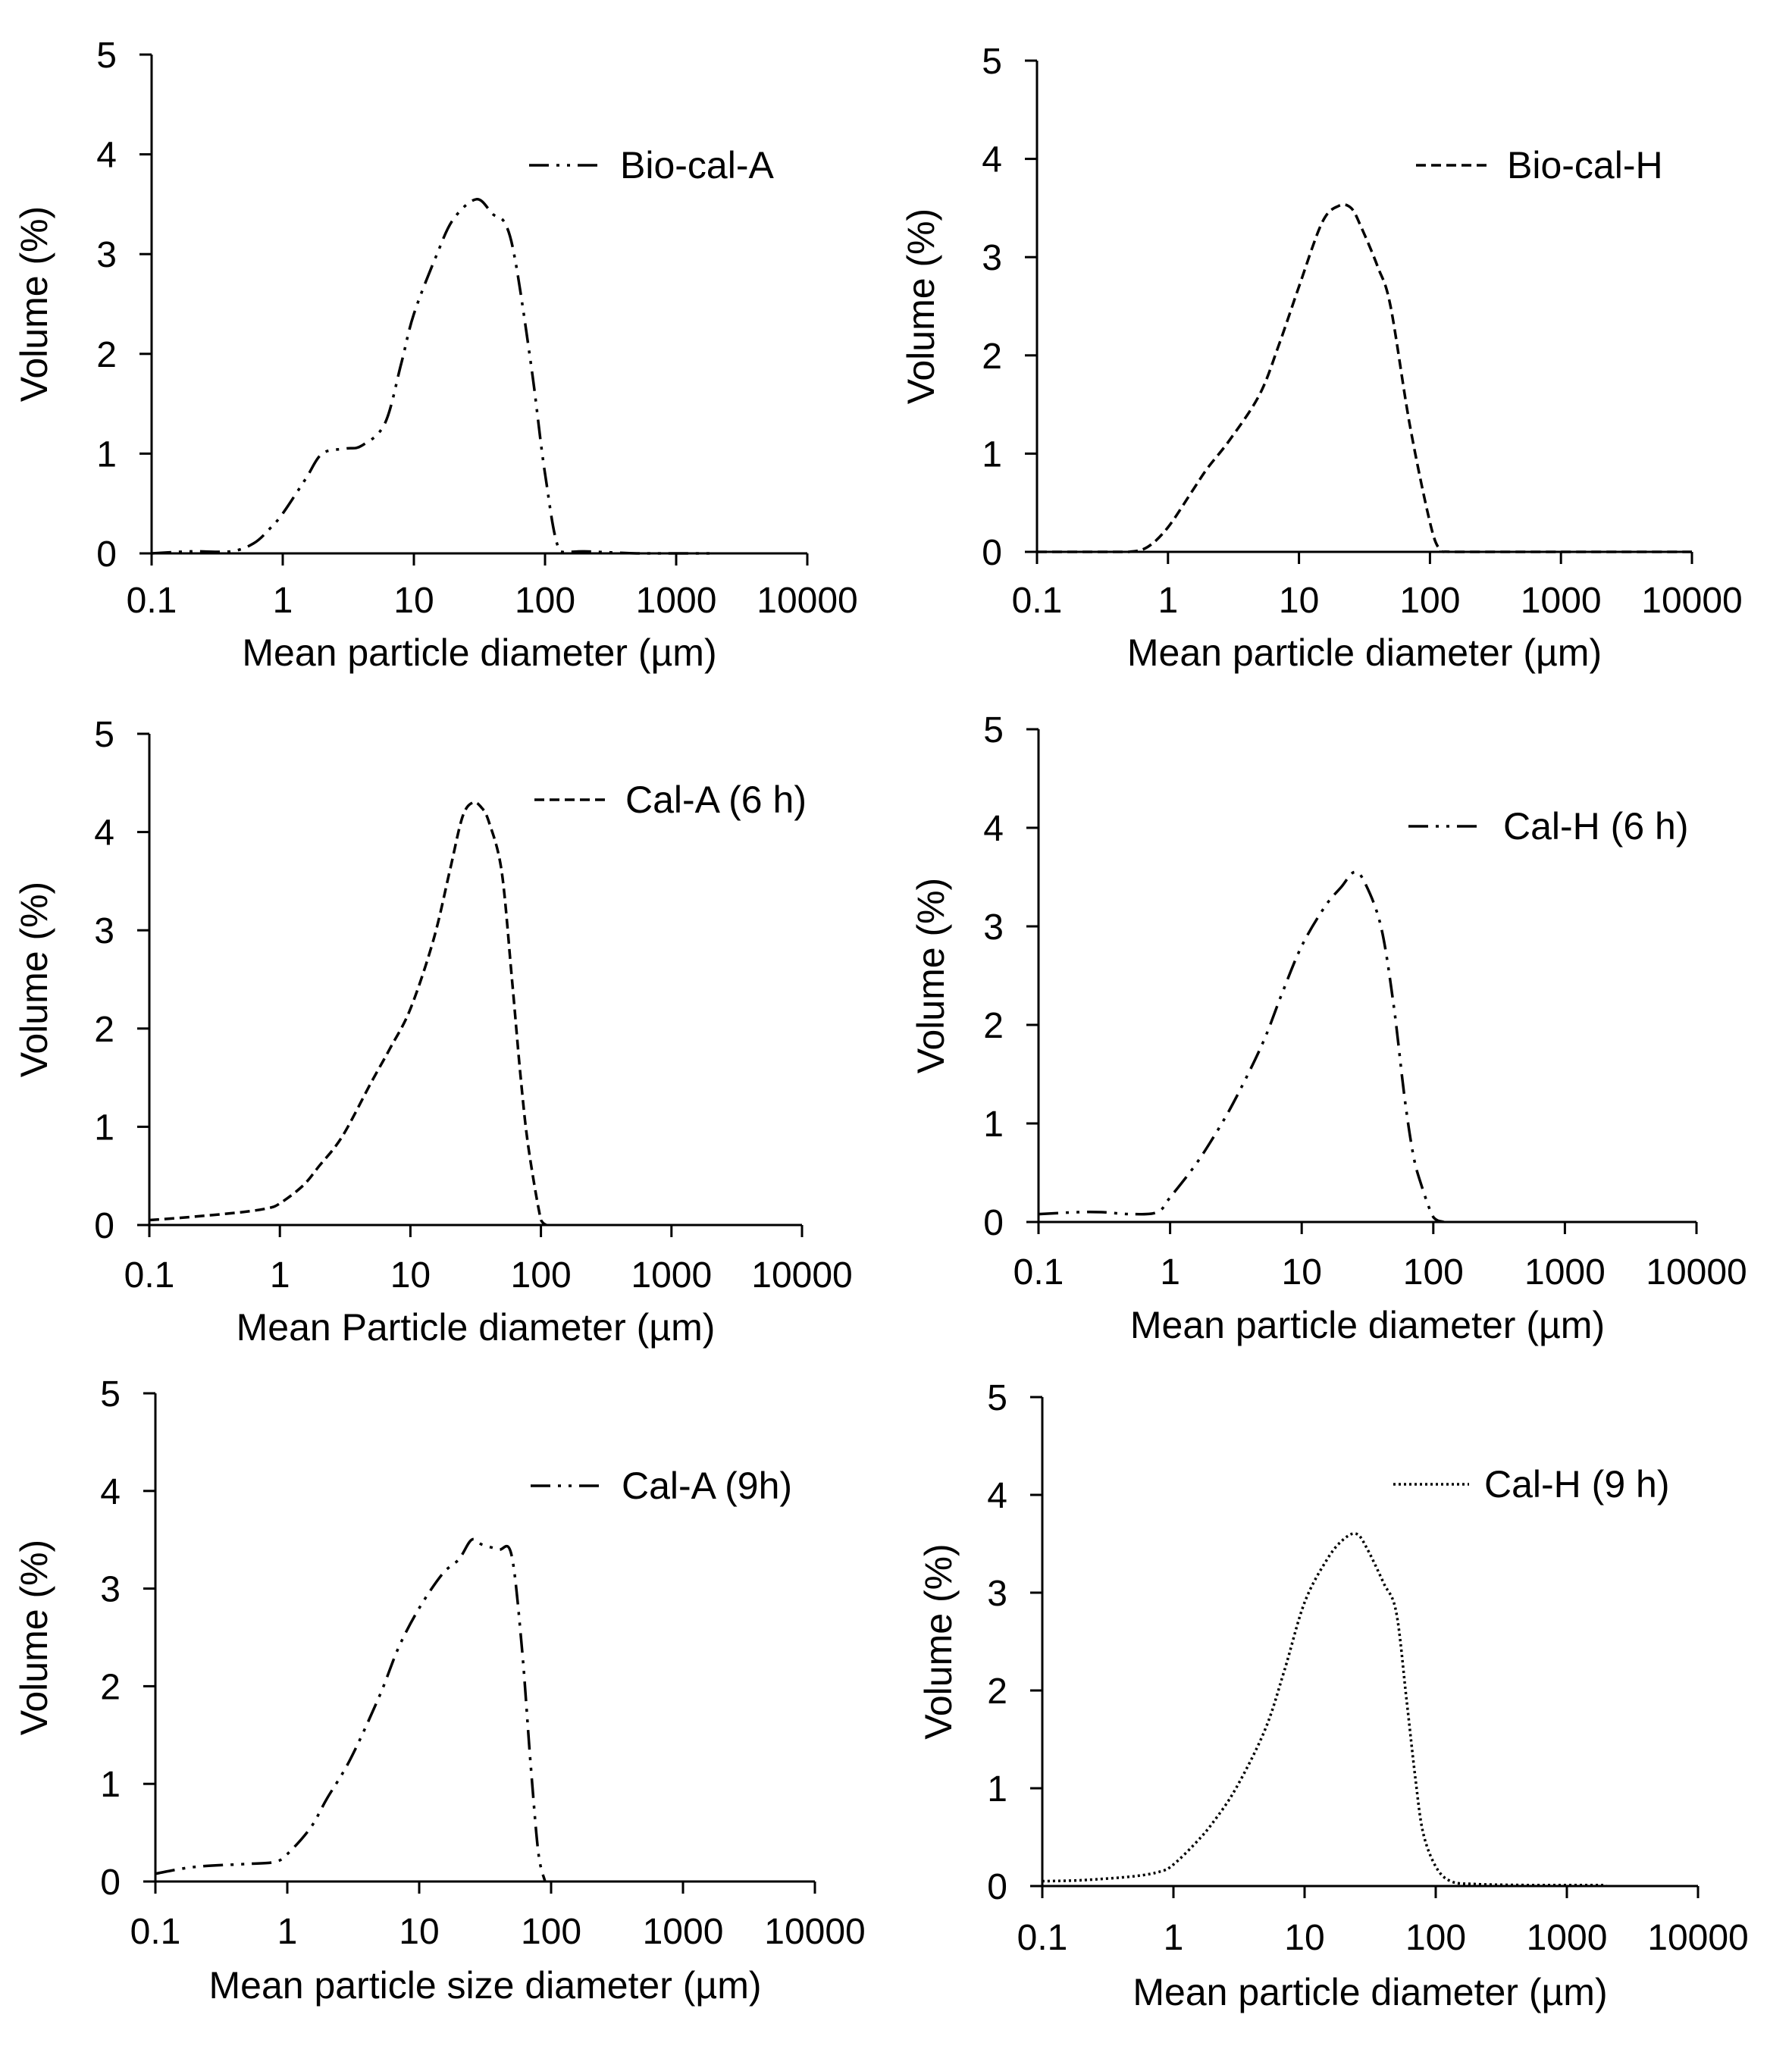 The width and height of the screenshot is (1792, 2046). What do you see at coordinates (707, 1486) in the screenshot?
I see `legend-label: Cal-A (9h)` at bounding box center [707, 1486].